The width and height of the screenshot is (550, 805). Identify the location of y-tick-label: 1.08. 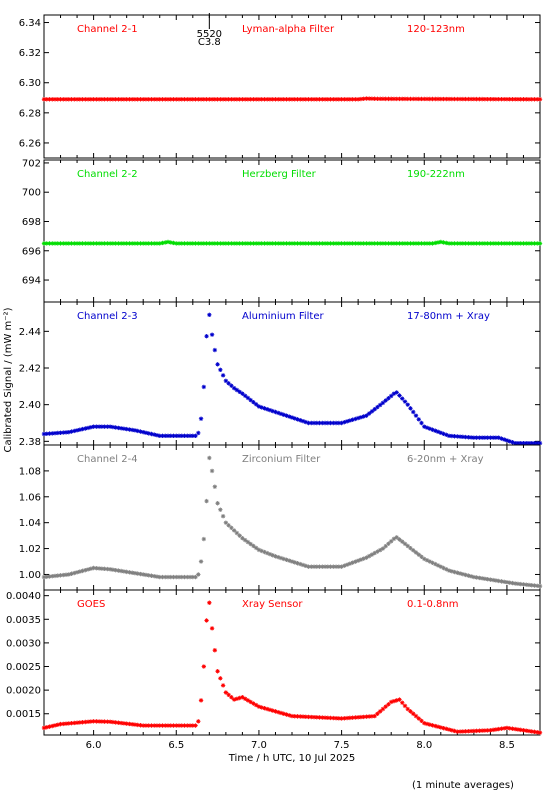
(30, 471).